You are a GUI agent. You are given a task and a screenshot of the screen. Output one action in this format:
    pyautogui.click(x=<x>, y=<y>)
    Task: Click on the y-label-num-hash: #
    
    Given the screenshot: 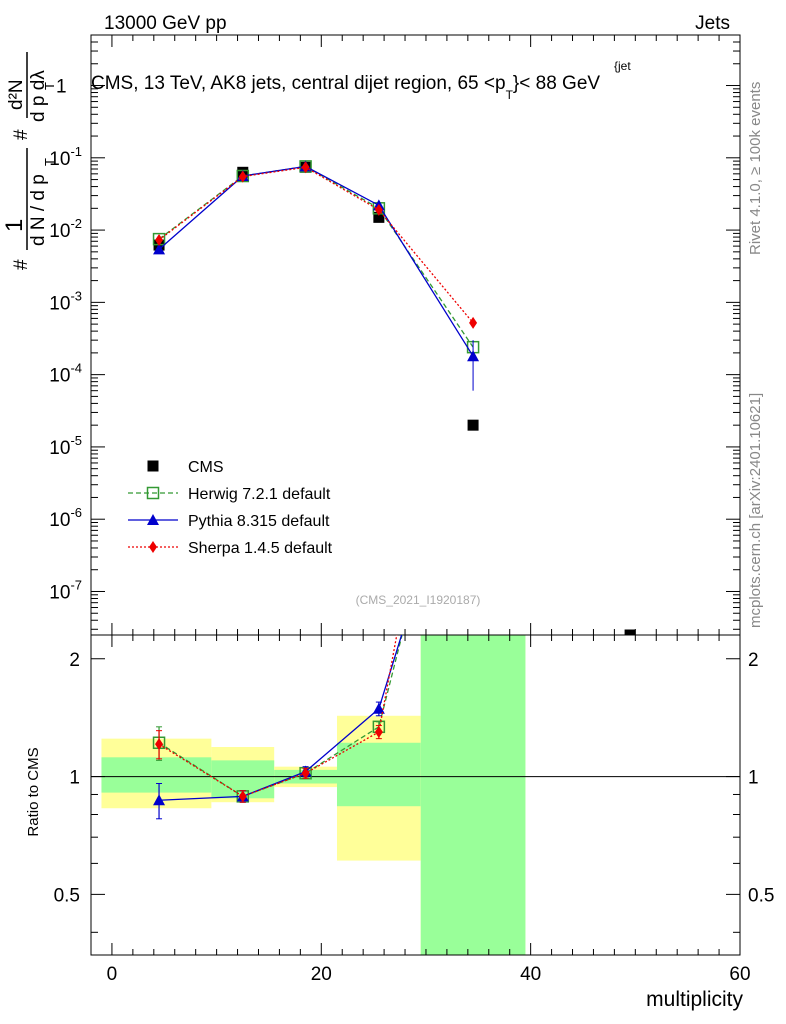 What is the action you would take?
    pyautogui.click(x=21, y=264)
    